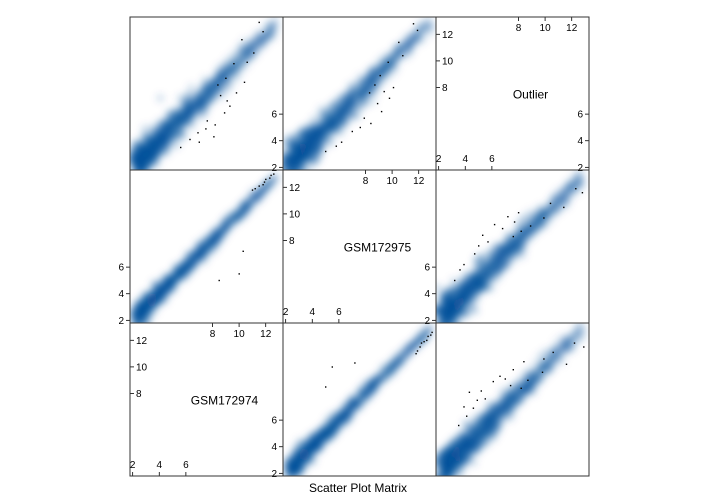 Image resolution: width=720 pixels, height=504 pixels. What do you see at coordinates (359, 399) in the screenshot?
I see `density-cloud` at bounding box center [359, 399].